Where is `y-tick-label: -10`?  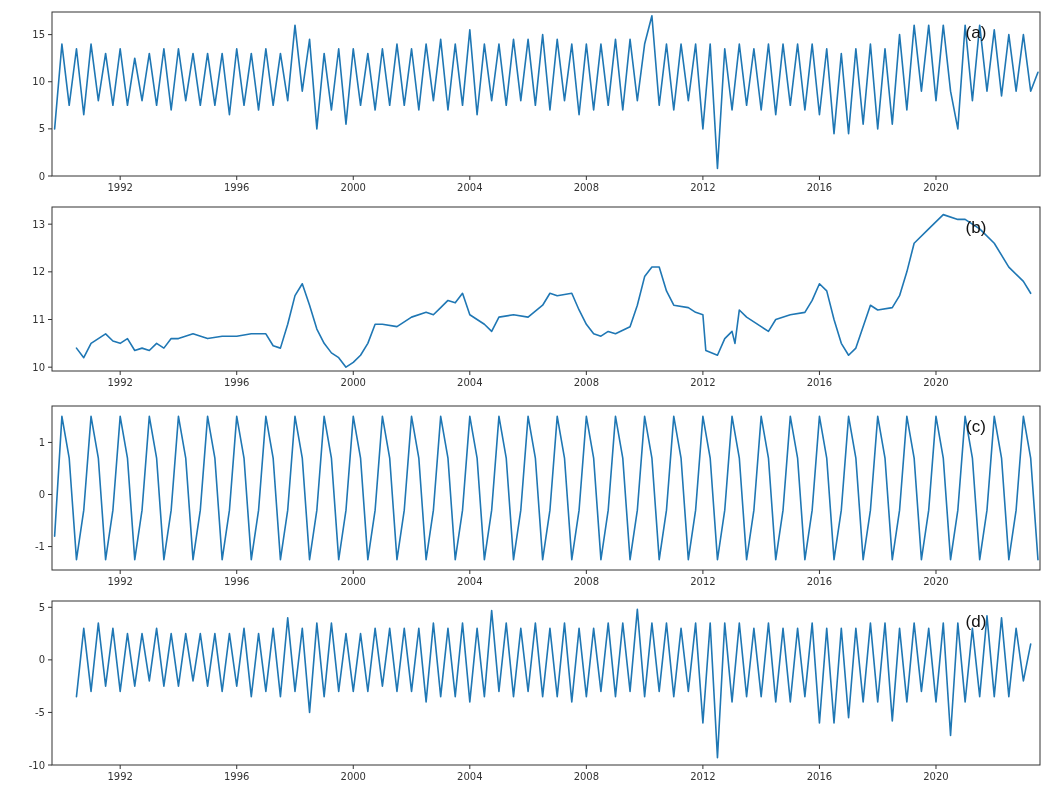
y-tick-label: -10 is located at coordinates (36, 765).